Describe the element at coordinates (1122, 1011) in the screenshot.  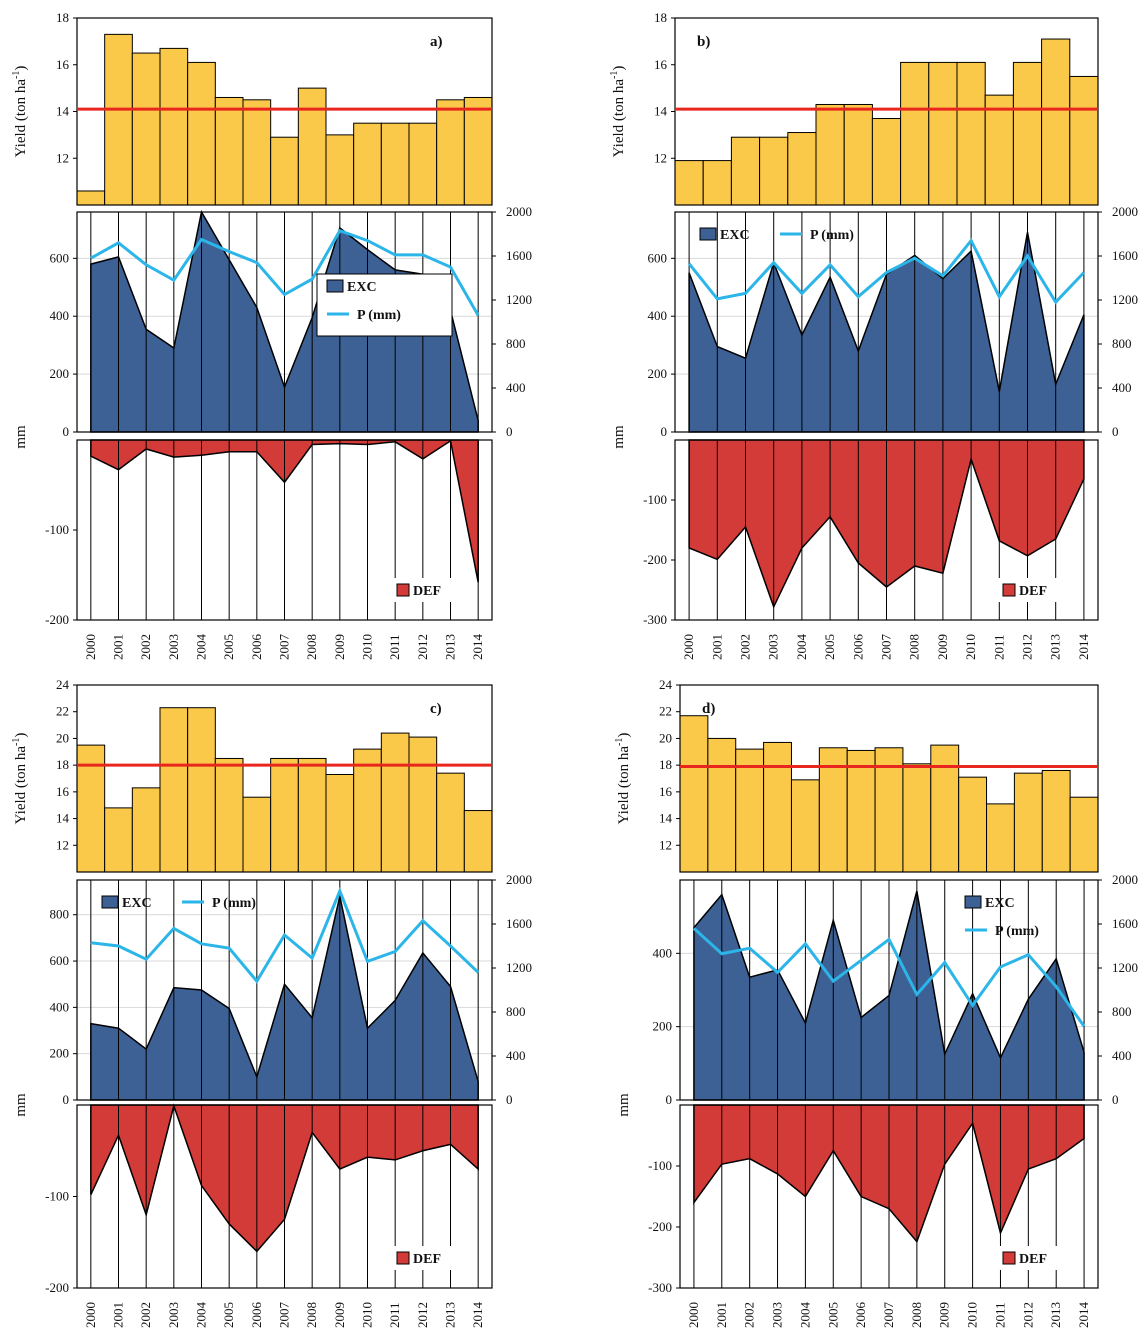
I see `exc-right-tick-label: 800` at that location.